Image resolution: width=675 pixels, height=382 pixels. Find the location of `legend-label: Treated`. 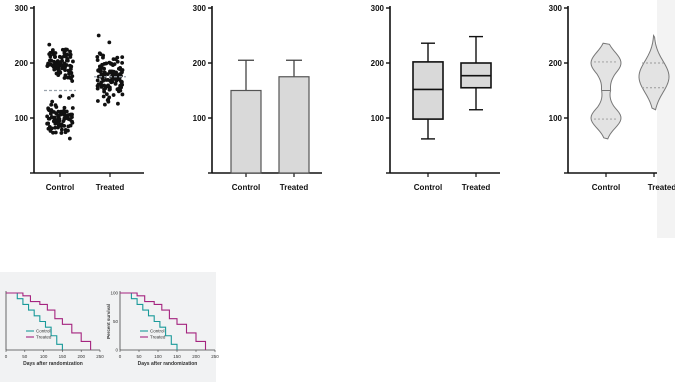

legend-label: Treated is located at coordinates (158, 337).